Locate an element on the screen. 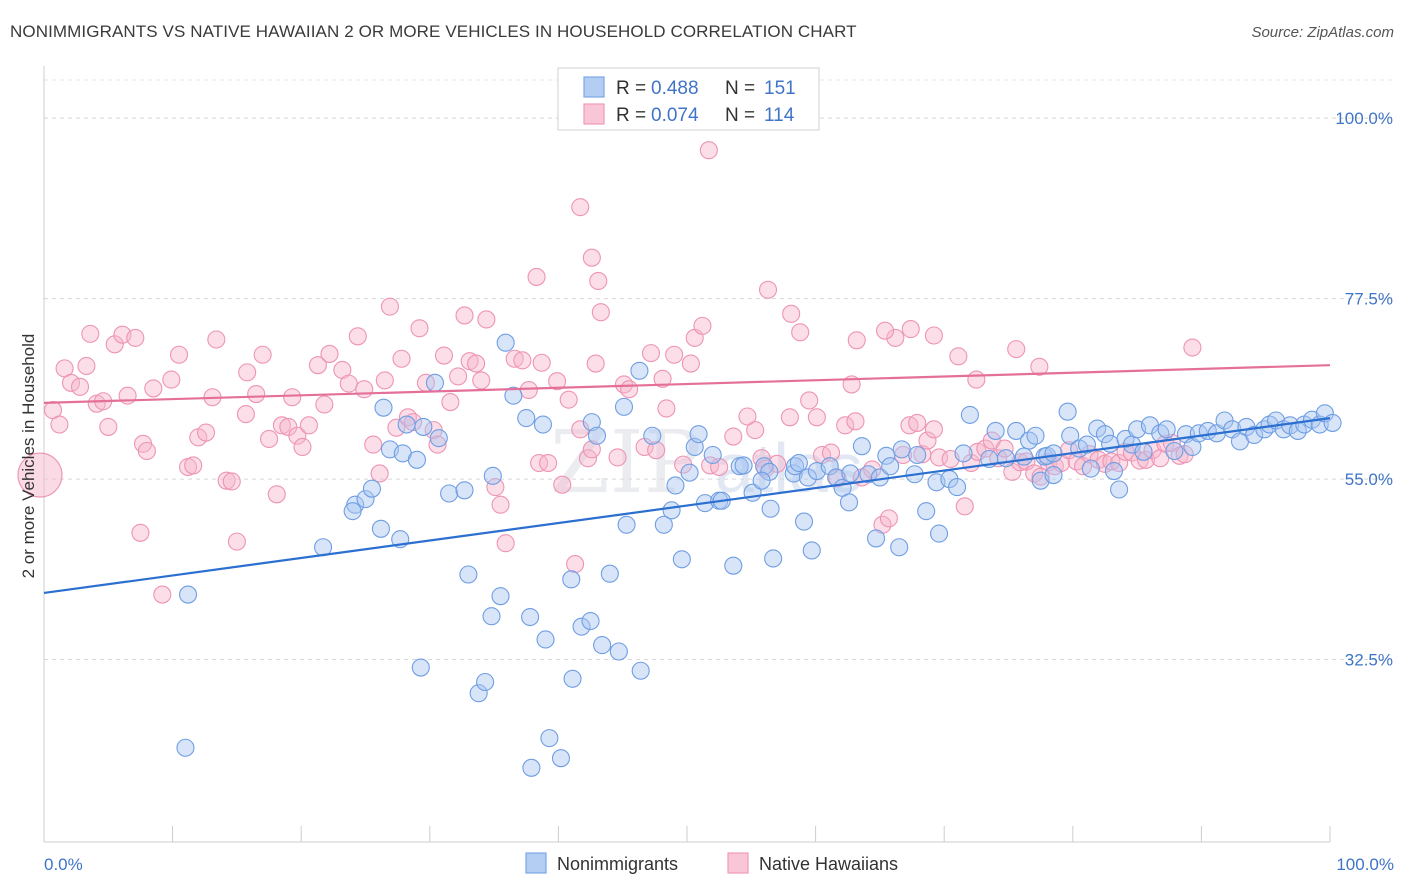 This screenshot has height=892, width=1406. legend-n-label-1: N = is located at coordinates (740, 88).